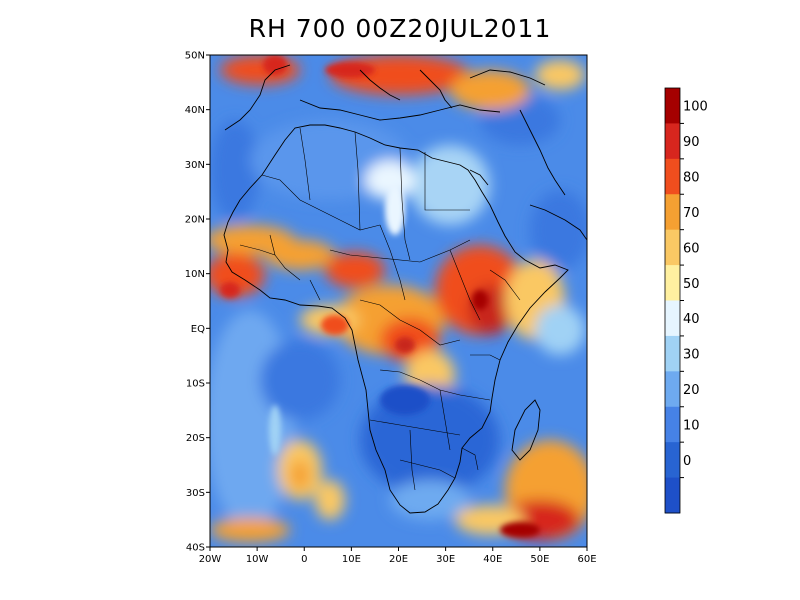 The width and height of the screenshot is (800, 600). Describe the element at coordinates (351, 559) in the screenshot. I see `lon-tick-label: 10E` at that location.